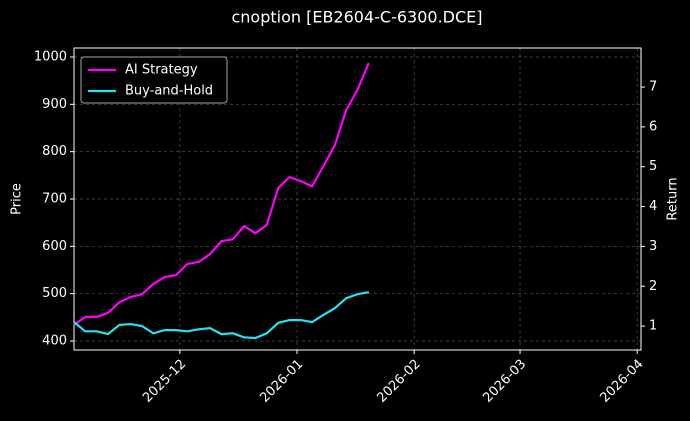 This screenshot has height=421, width=690. I want to click on y-tick-label: 500, so click(54, 293).